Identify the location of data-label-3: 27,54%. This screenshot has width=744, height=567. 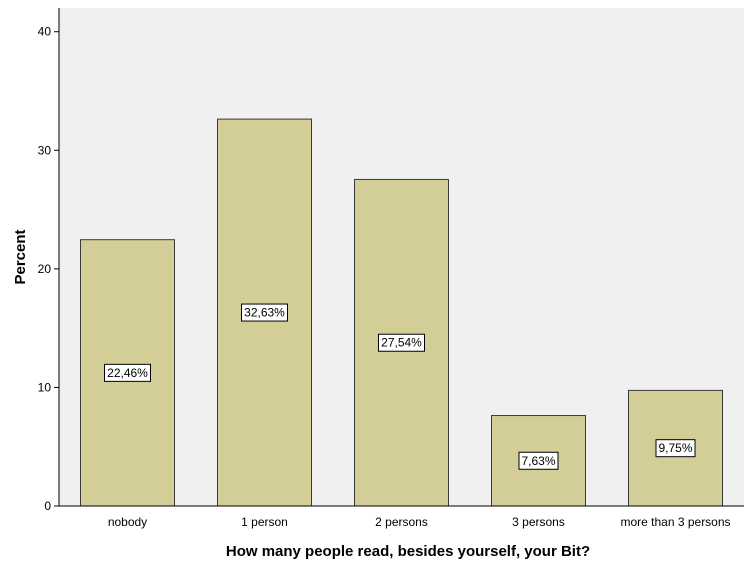
(401, 343).